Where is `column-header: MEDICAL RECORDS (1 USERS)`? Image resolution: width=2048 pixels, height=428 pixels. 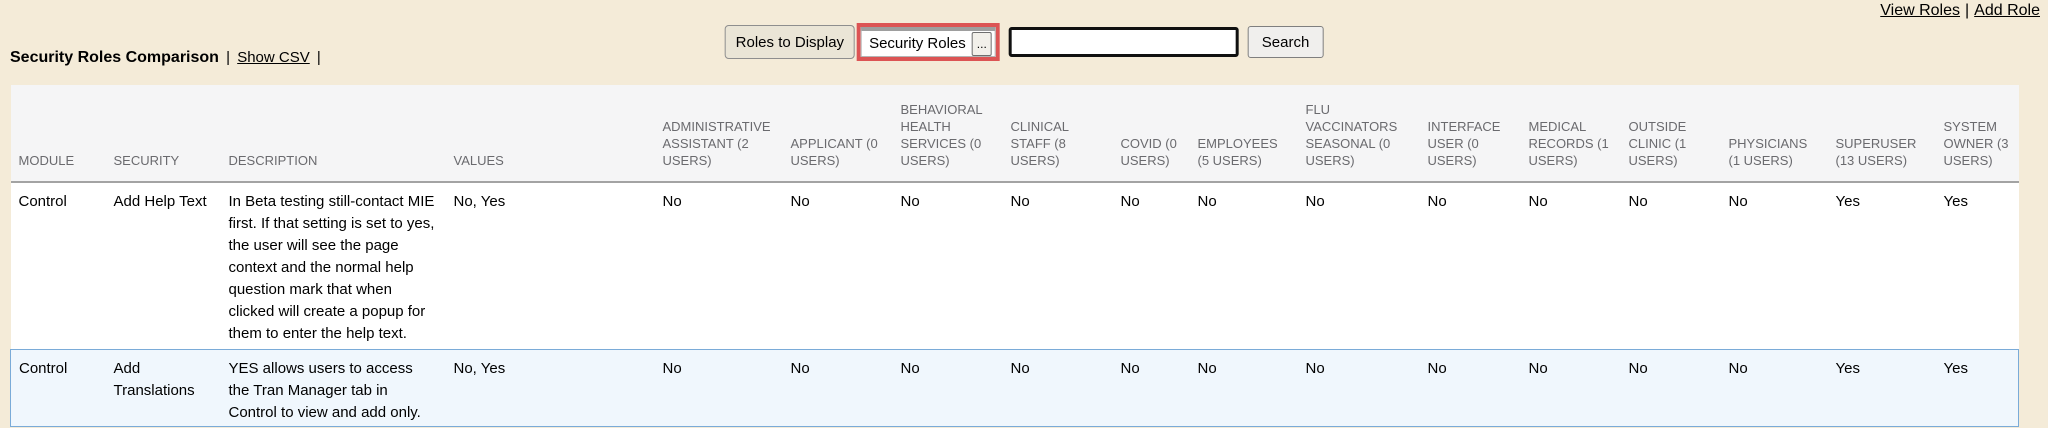
column-header: MEDICAL RECORDS (1 USERS) is located at coordinates (1570, 134).